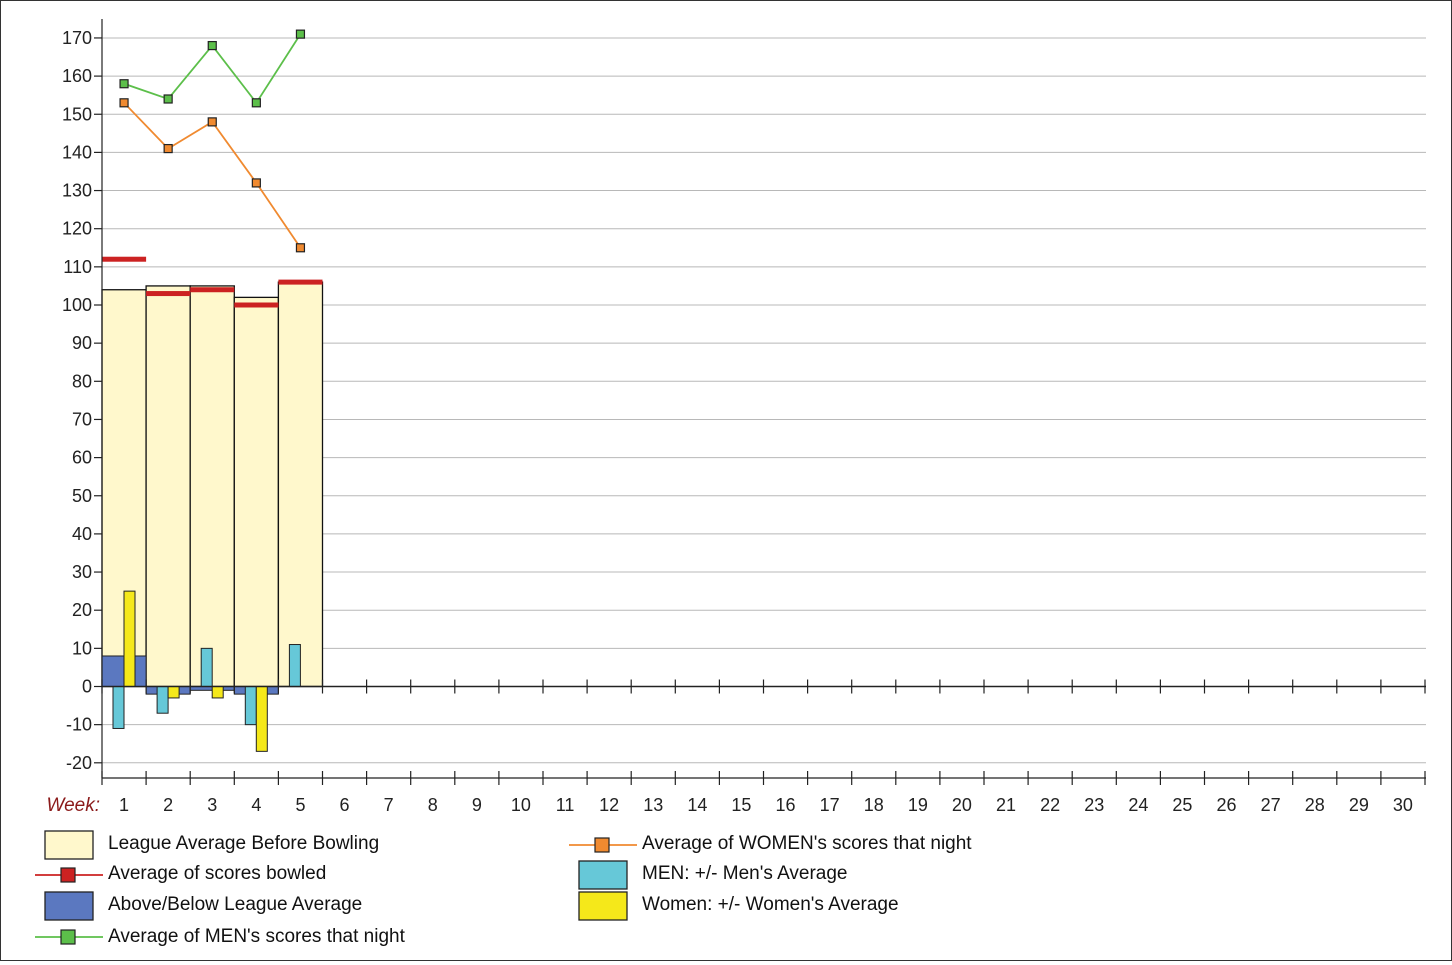  What do you see at coordinates (741, 805) in the screenshot?
I see `x-tick-label: 15` at bounding box center [741, 805].